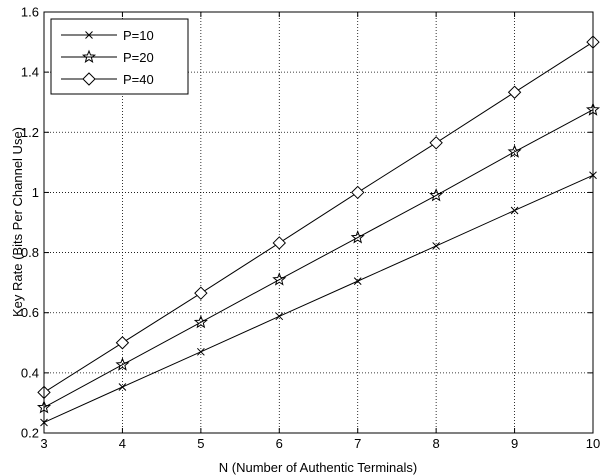  I want to click on x-tick-label: 8, so click(436, 443).